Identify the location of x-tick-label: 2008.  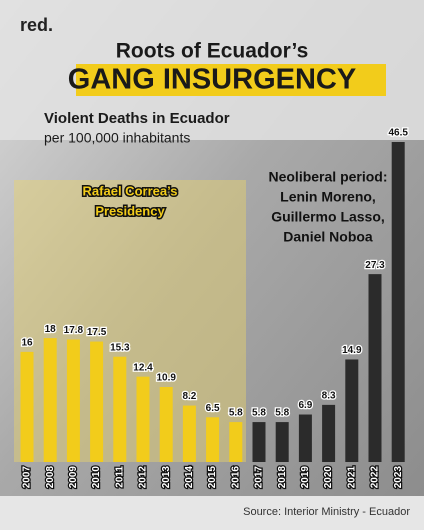
(50, 477).